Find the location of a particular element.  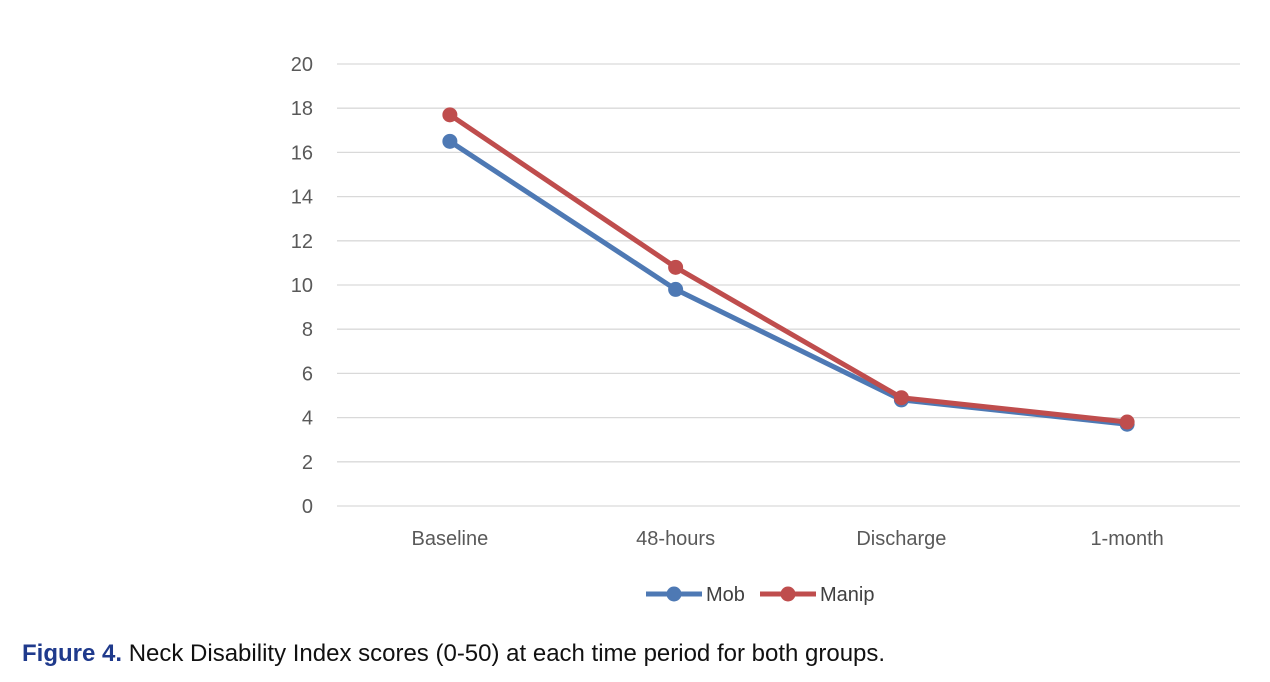

x-tick-label-baseline: Baseline is located at coordinates (450, 539).